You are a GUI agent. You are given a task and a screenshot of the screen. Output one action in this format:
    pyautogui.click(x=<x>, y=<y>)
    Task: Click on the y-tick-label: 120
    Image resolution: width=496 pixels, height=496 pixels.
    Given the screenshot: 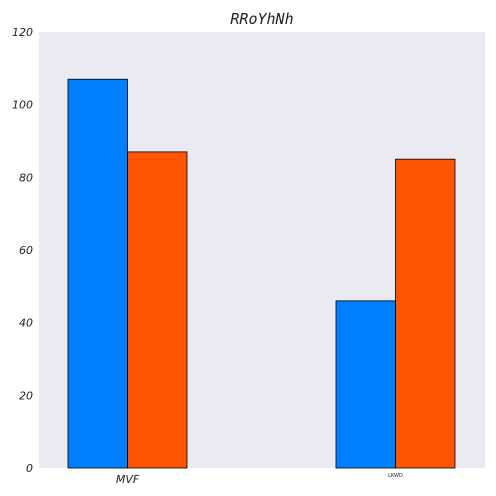 What is the action you would take?
    pyautogui.click(x=22, y=32)
    